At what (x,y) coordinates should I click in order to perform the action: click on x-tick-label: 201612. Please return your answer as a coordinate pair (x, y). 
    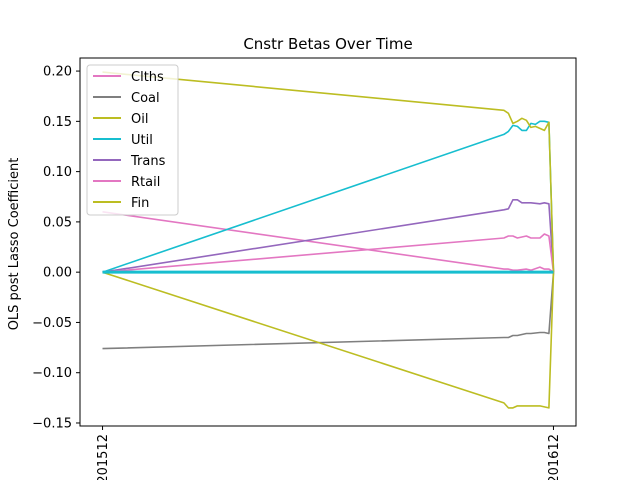
    Looking at the image, I should click on (554, 457).